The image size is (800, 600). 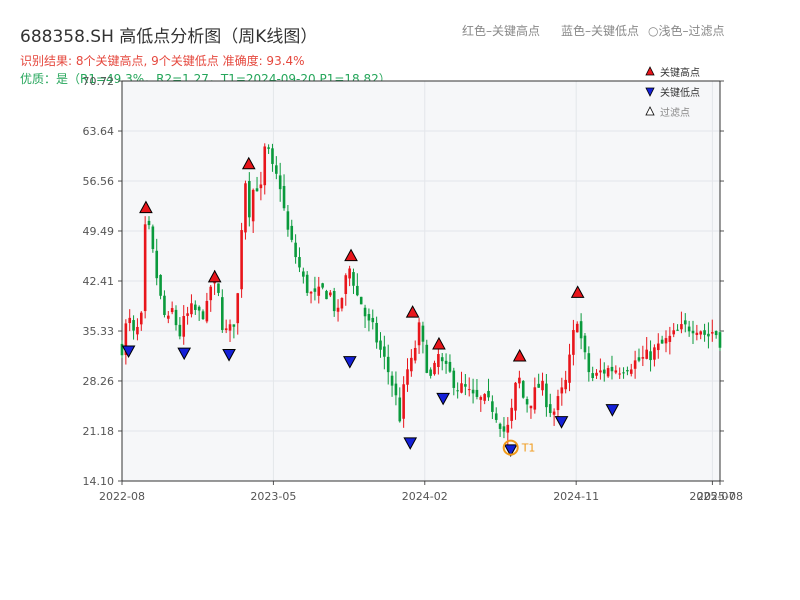 I want to click on t1-label: T1, so click(x=528, y=448).